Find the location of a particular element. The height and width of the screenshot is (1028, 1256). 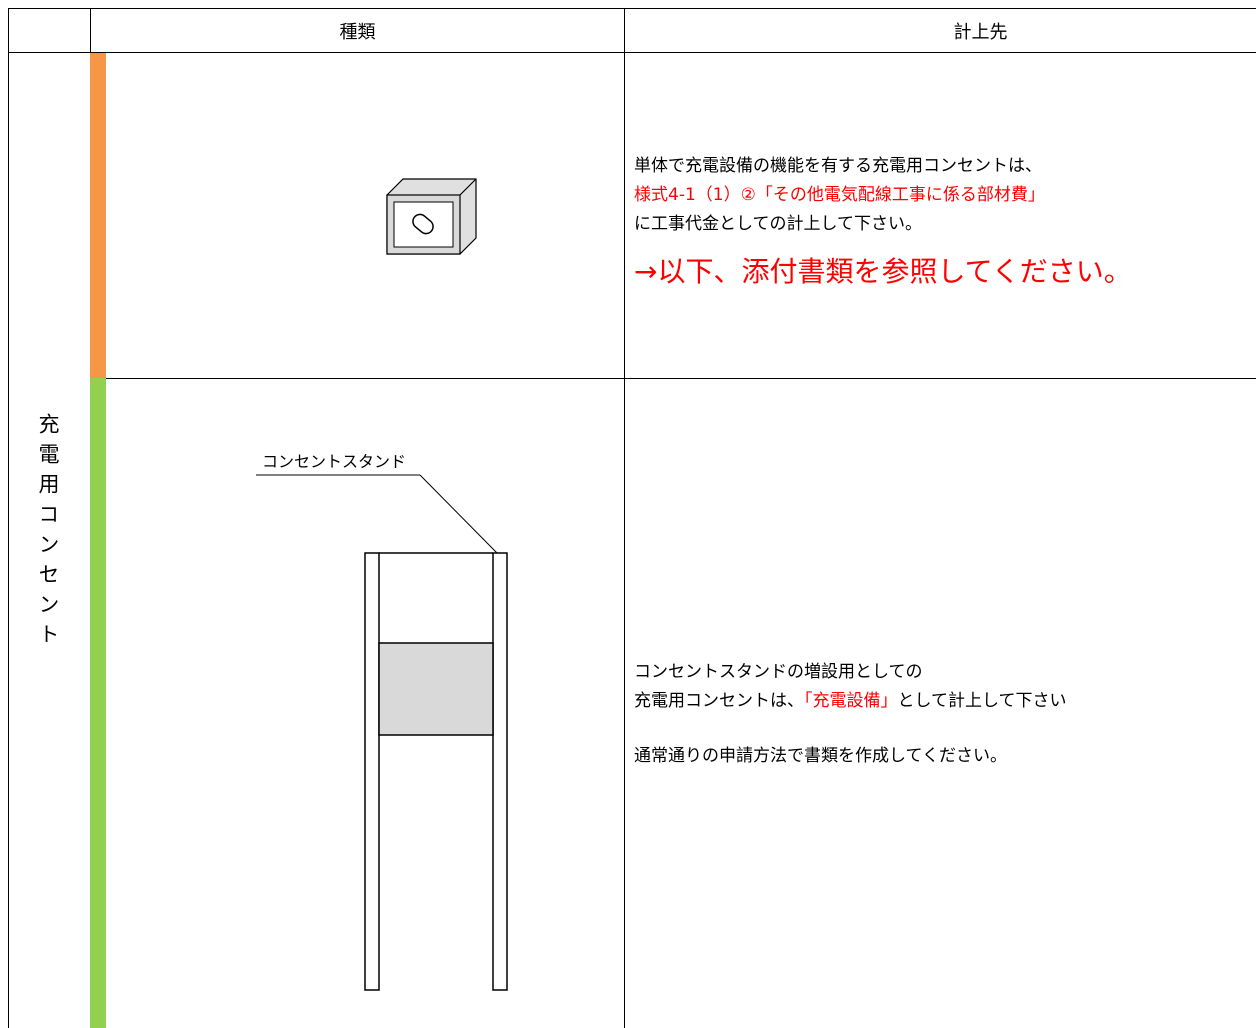

destination-text: 通常通りの申請方法で書類を作成してください。 is located at coordinates (820, 756).